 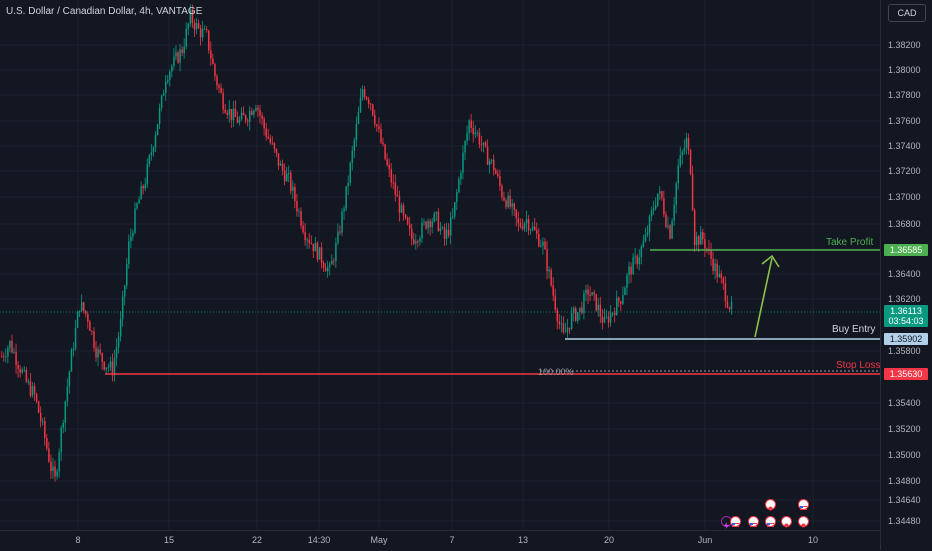 I want to click on time-tick-label: 14:30, so click(x=319, y=540).